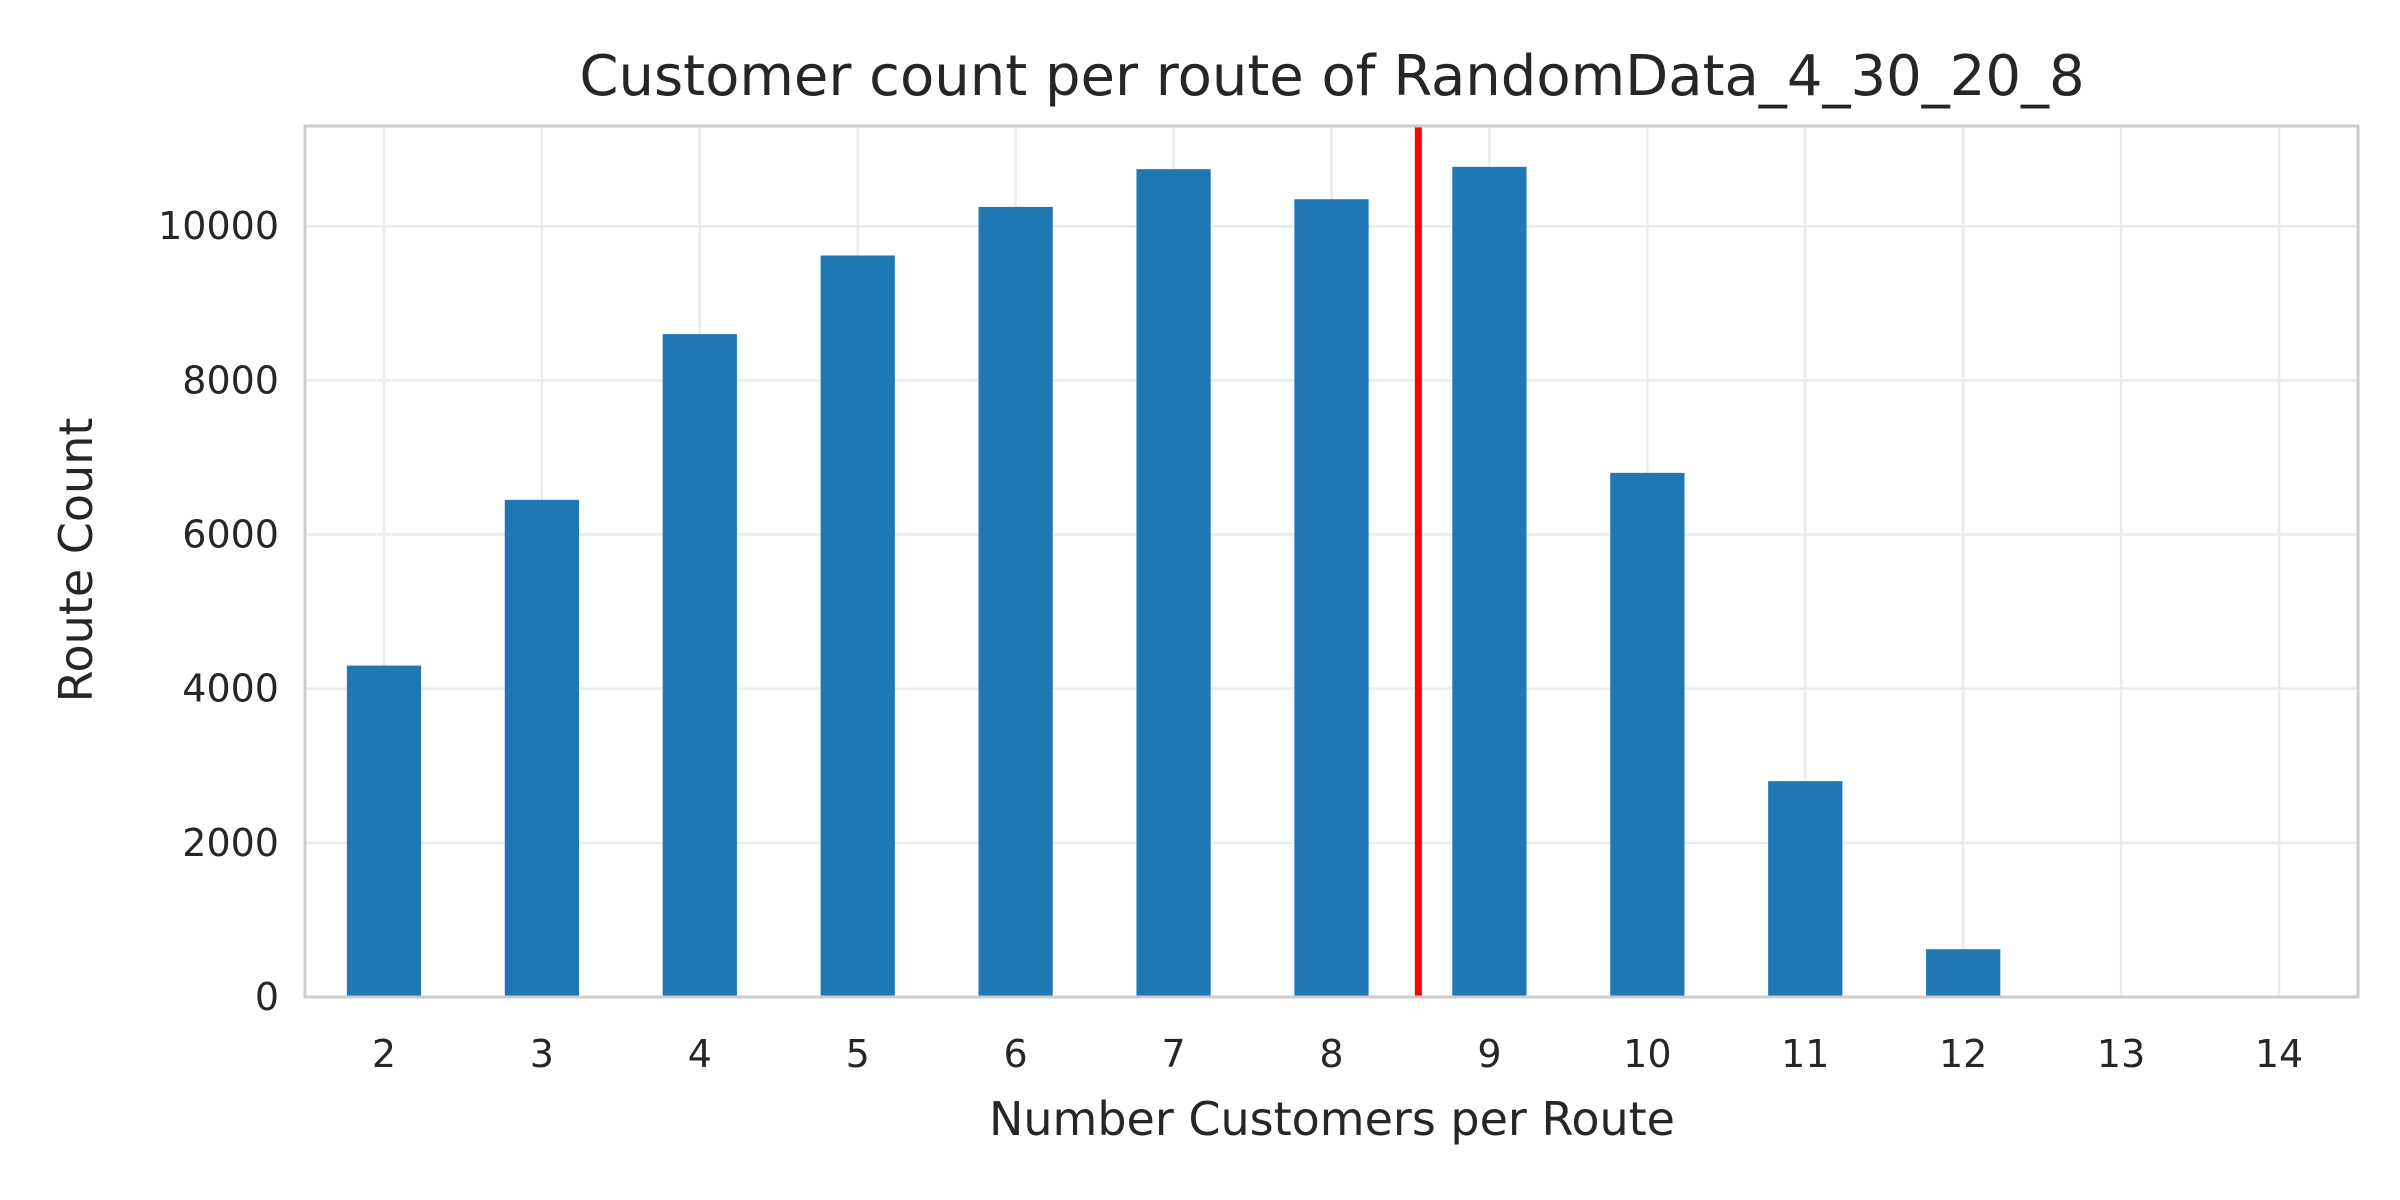  What do you see at coordinates (542, 1054) in the screenshot?
I see `x-tick-label: 3` at bounding box center [542, 1054].